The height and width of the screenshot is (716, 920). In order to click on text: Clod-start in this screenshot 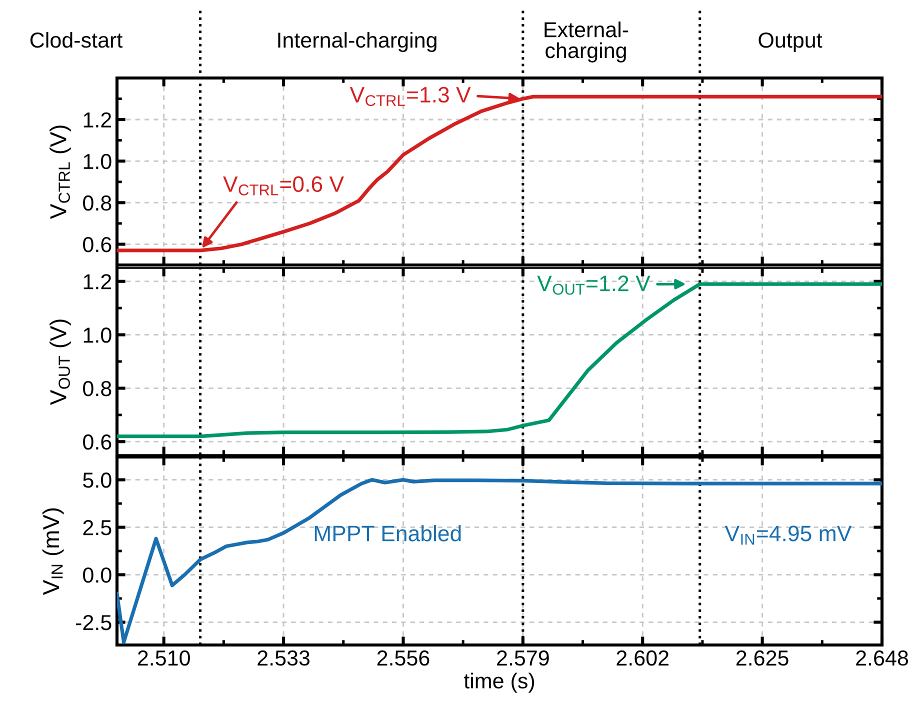, I will do `click(76, 40)`.